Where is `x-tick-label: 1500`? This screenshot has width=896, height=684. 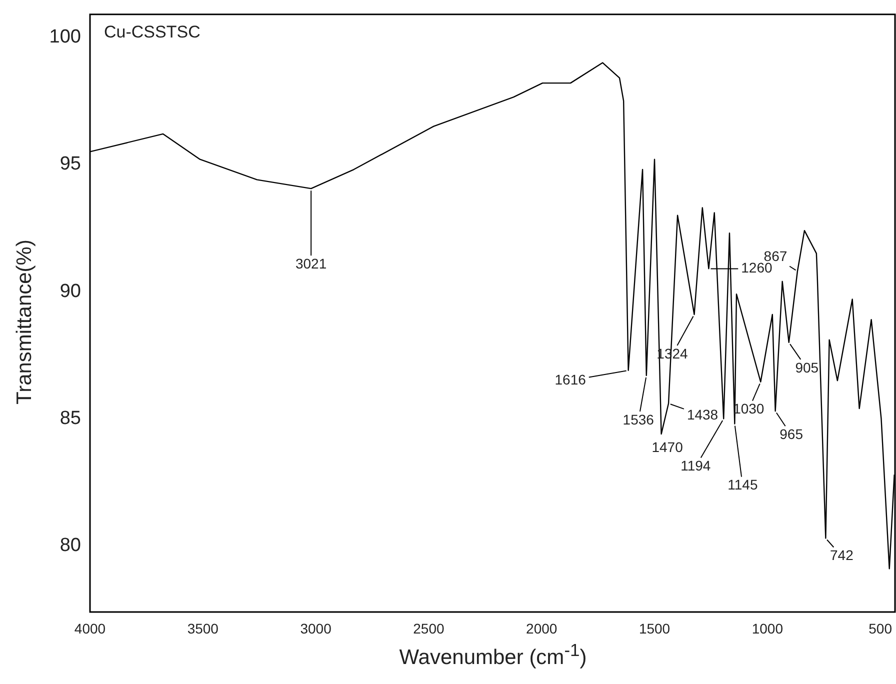 x-tick-label: 1500 is located at coordinates (654, 628).